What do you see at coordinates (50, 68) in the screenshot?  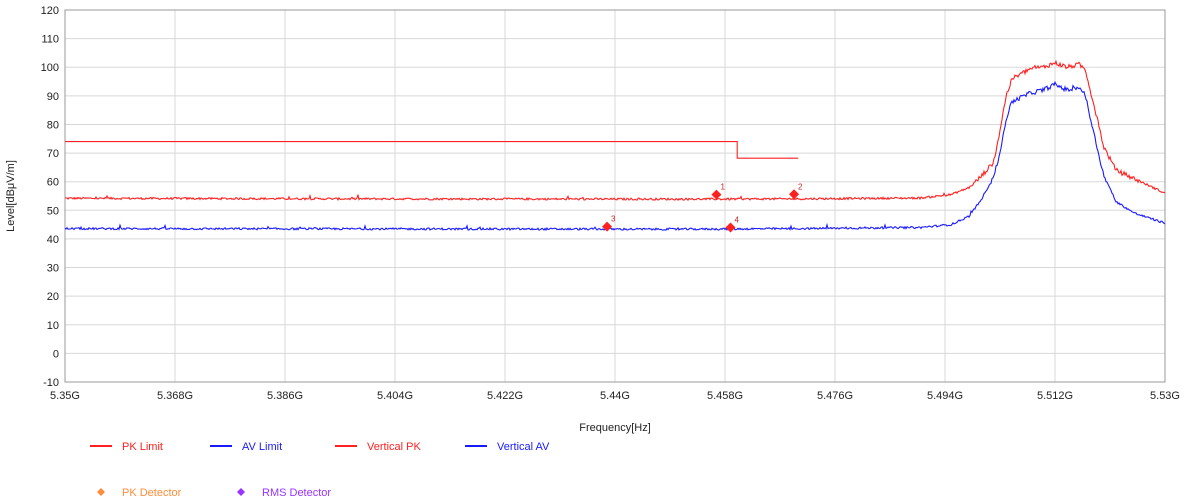 I see `y-tick-label: 100` at bounding box center [50, 68].